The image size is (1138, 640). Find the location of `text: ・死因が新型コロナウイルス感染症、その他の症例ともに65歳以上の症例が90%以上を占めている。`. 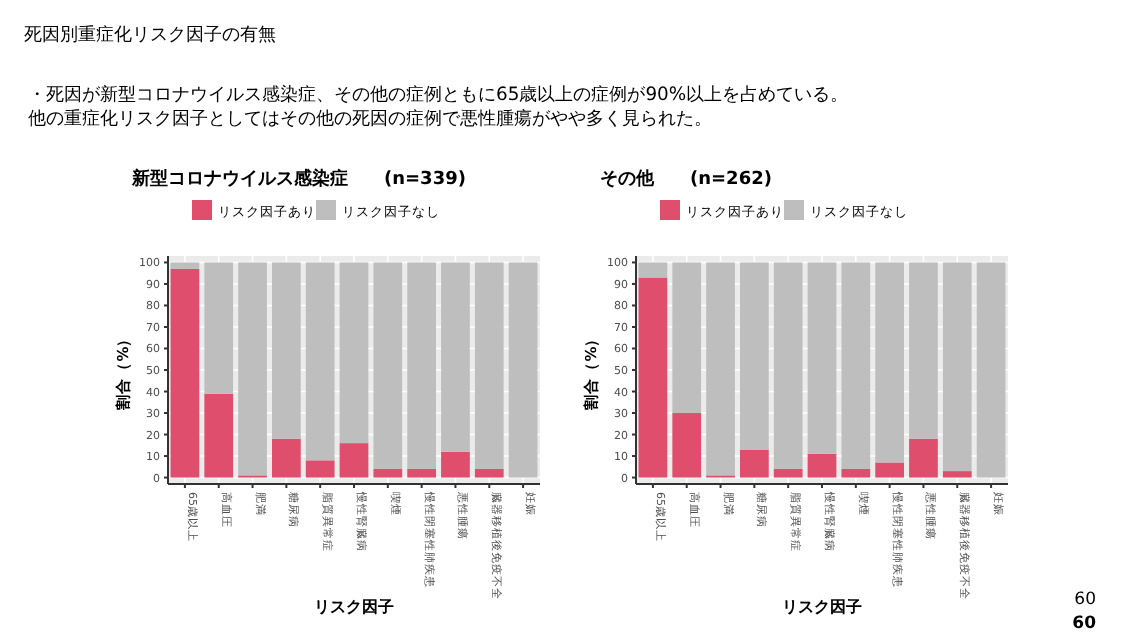

text: ・死因が新型コロナウイルス感染症、その他の症例ともに65歳以上の症例が90%以上を占めている。 is located at coordinates (438, 95).